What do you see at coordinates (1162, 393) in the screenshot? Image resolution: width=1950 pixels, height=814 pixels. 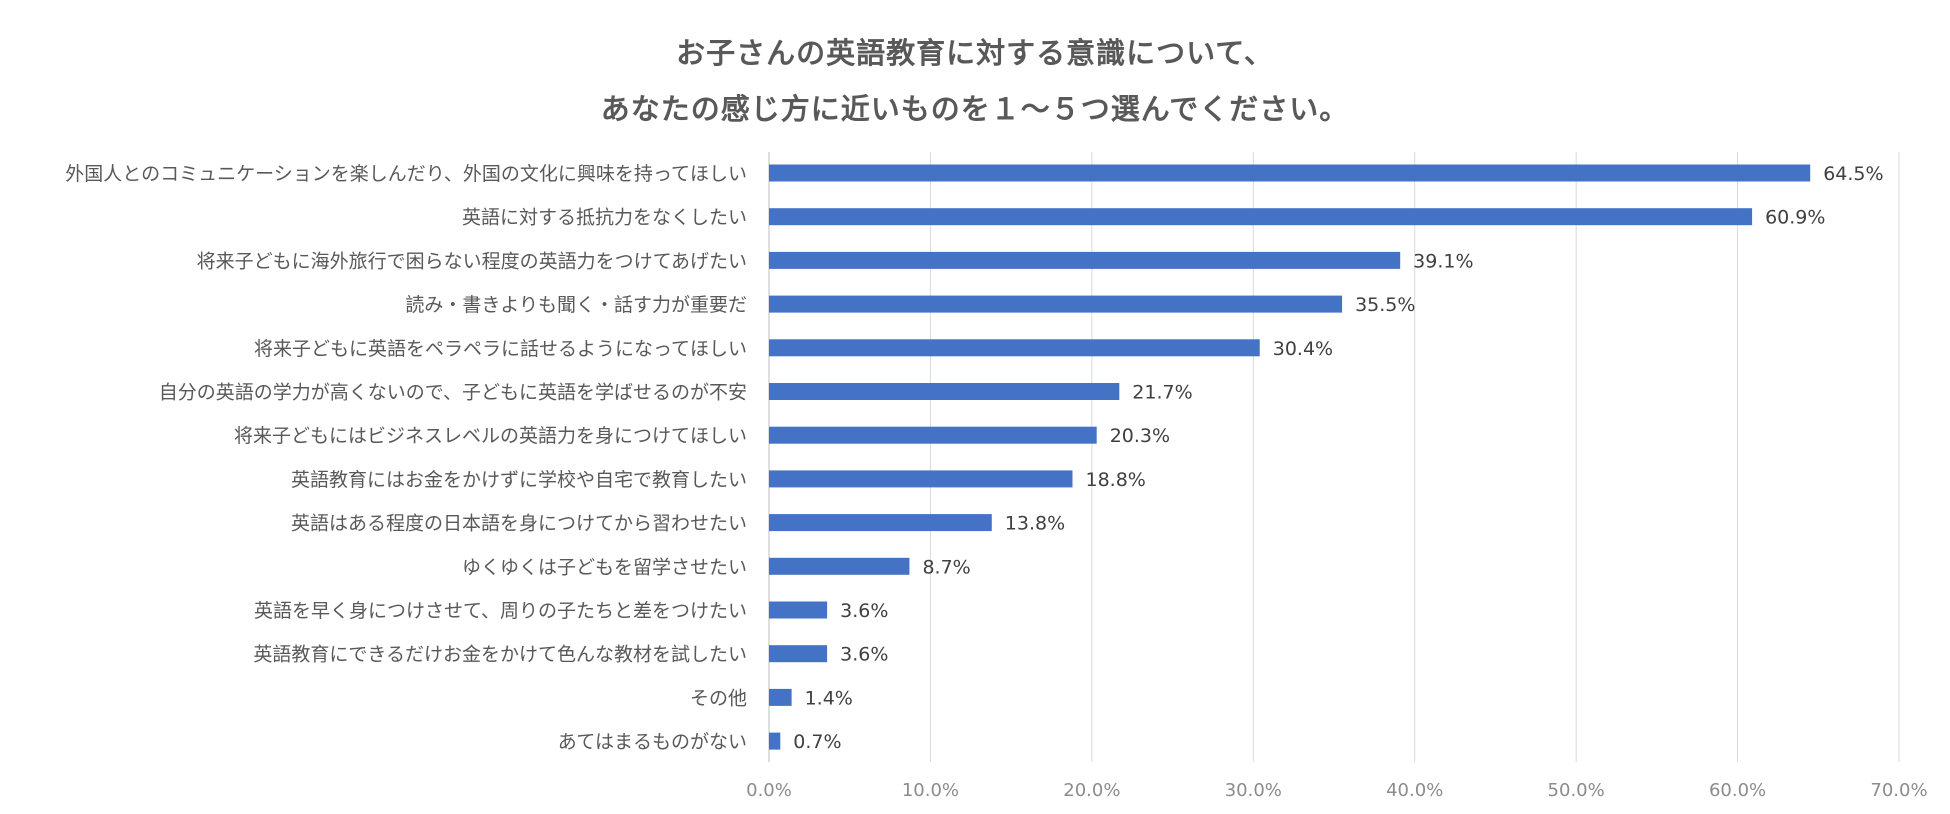 I see `data-label: 21.7%` at bounding box center [1162, 393].